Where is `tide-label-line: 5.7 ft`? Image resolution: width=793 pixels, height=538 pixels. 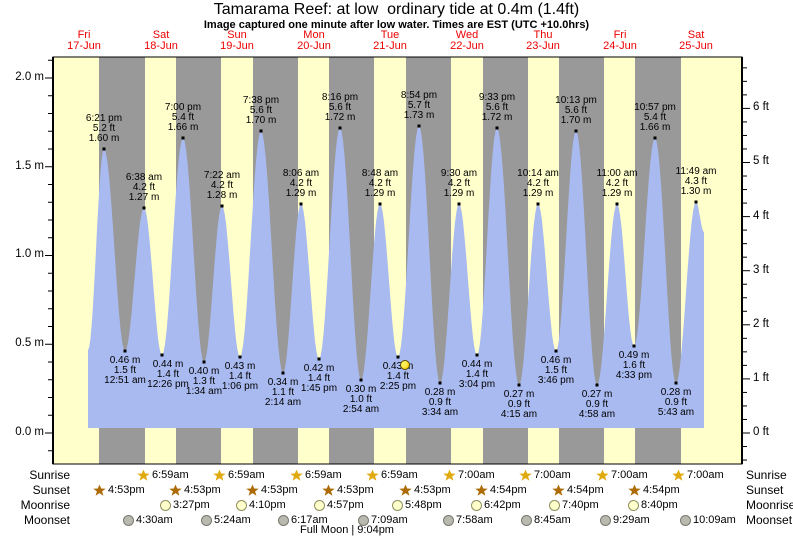 tide-label-line: 5.7 ft is located at coordinates (419, 105).